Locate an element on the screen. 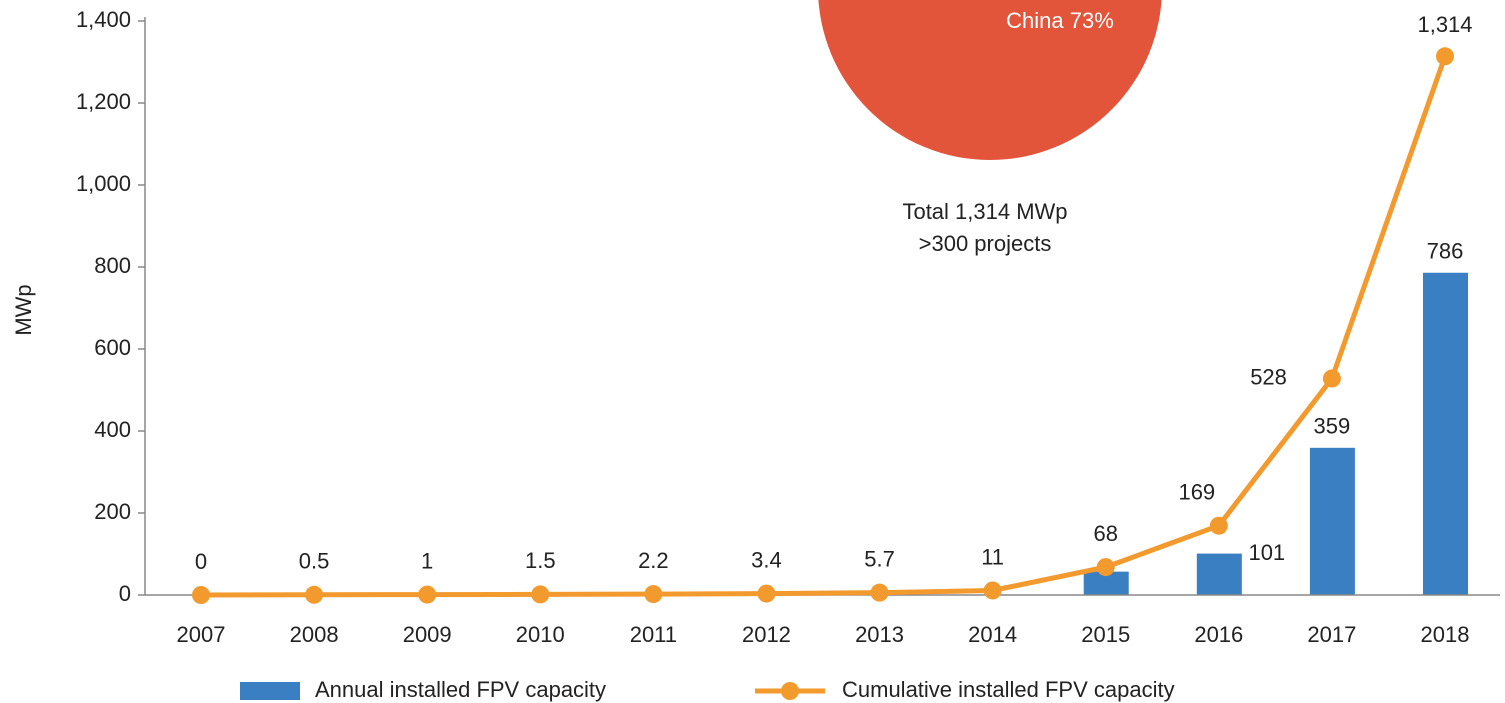 Image resolution: width=1505 pixels, height=703 pixels. pie-slice is located at coordinates (990, 80).